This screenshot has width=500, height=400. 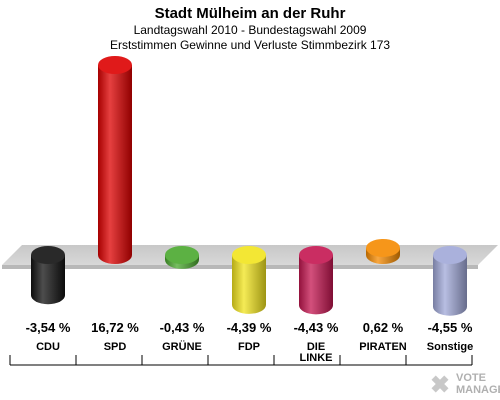 I want to click on vote-manager-logo: VOTE MANAGER, so click(x=465, y=384).